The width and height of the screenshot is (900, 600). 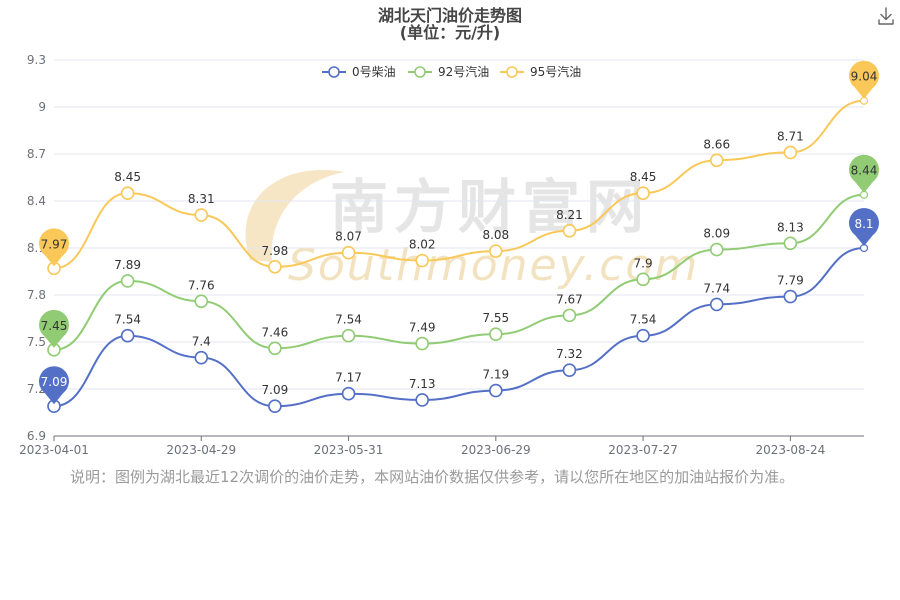 What do you see at coordinates (36, 60) in the screenshot?
I see `y-tick-label: 9.3` at bounding box center [36, 60].